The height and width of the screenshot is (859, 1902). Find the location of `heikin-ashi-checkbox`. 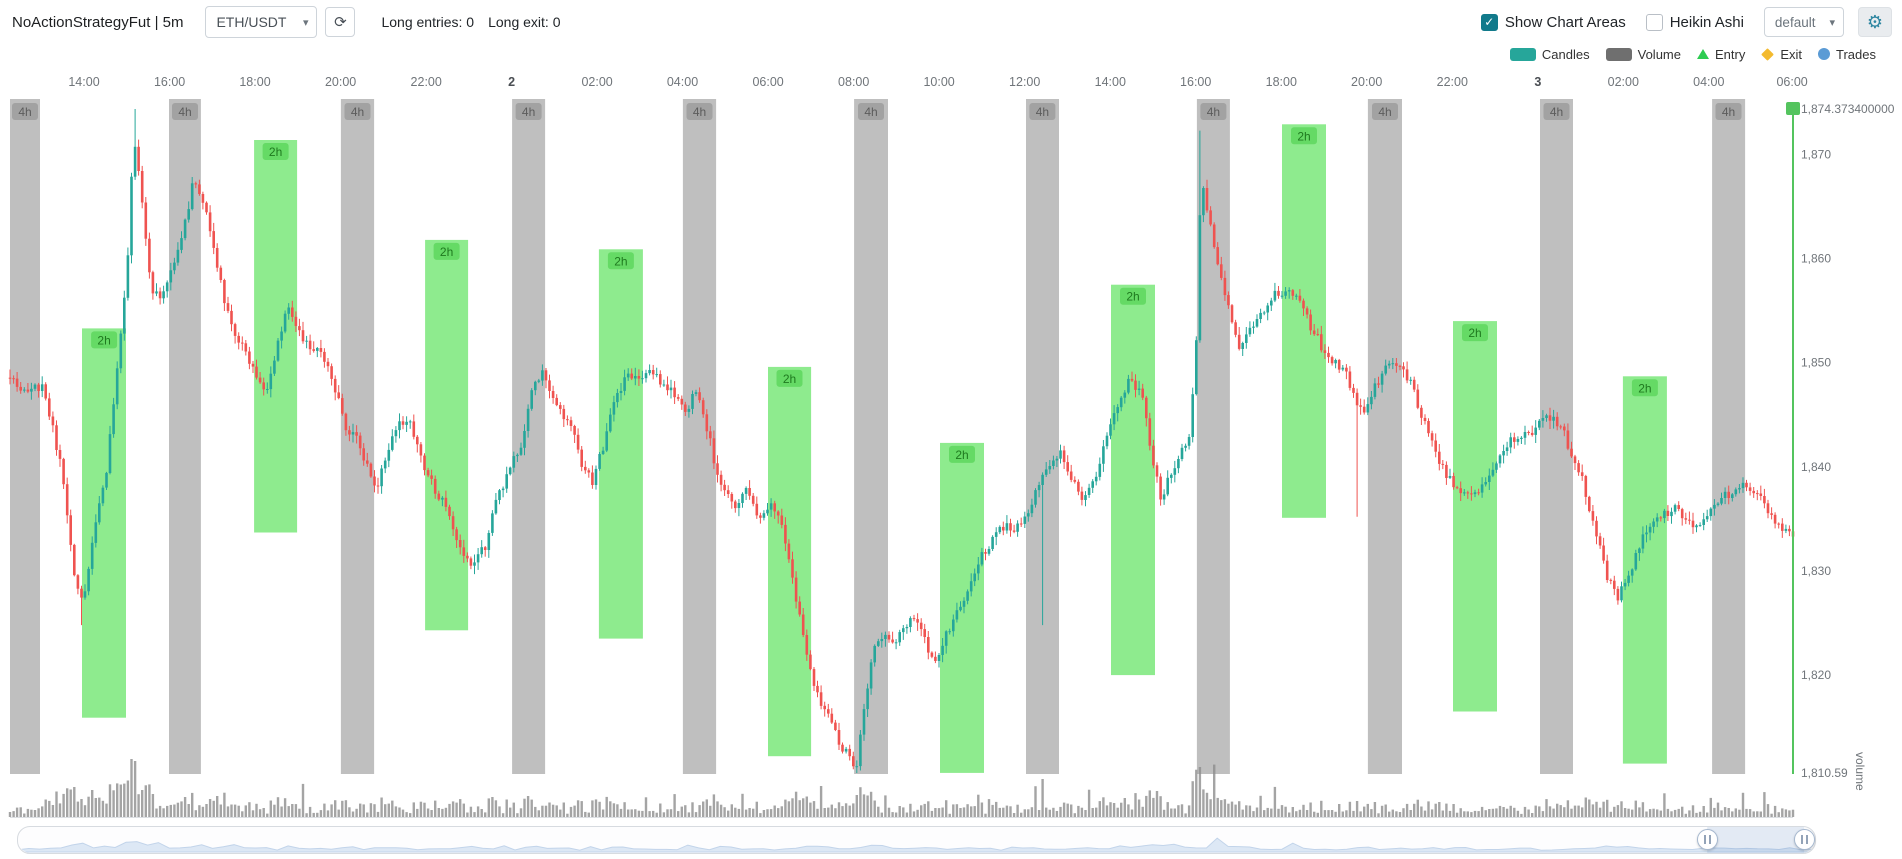

heikin-ashi-checkbox is located at coordinates (1654, 22).